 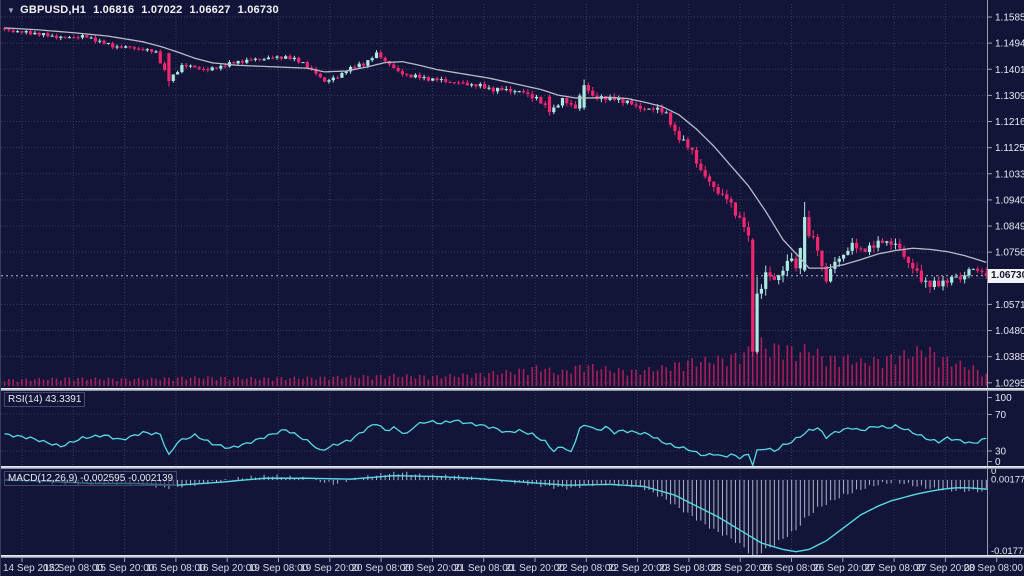 What do you see at coordinates (1009, 44) in the screenshot?
I see `price-axis-label: 1.14940` at bounding box center [1009, 44].